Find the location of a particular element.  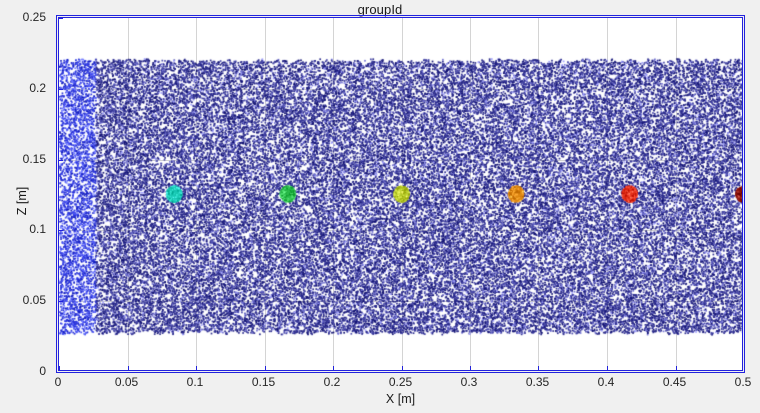

x-tick-label: 0.5 is located at coordinates (743, 382).